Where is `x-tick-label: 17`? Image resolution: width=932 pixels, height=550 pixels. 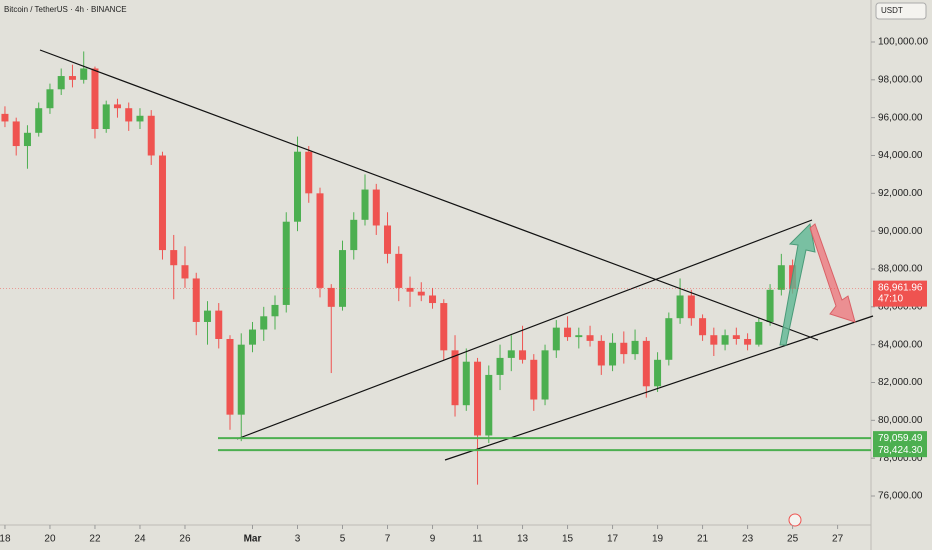
x-tick-label: 17 is located at coordinates (613, 539).